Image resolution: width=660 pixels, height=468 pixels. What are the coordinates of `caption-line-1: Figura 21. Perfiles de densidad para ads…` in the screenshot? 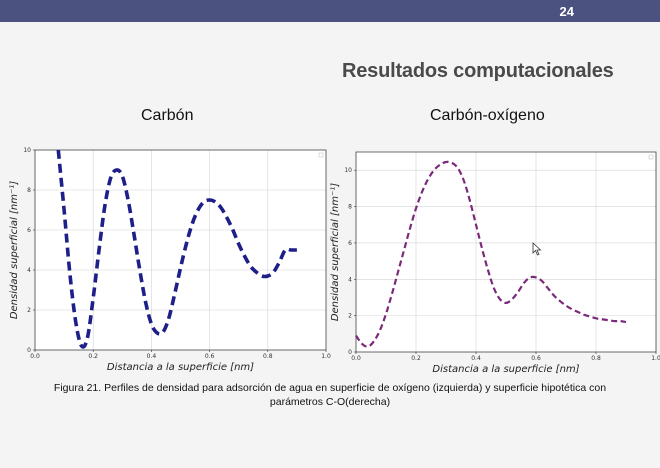 It's located at (330, 388).